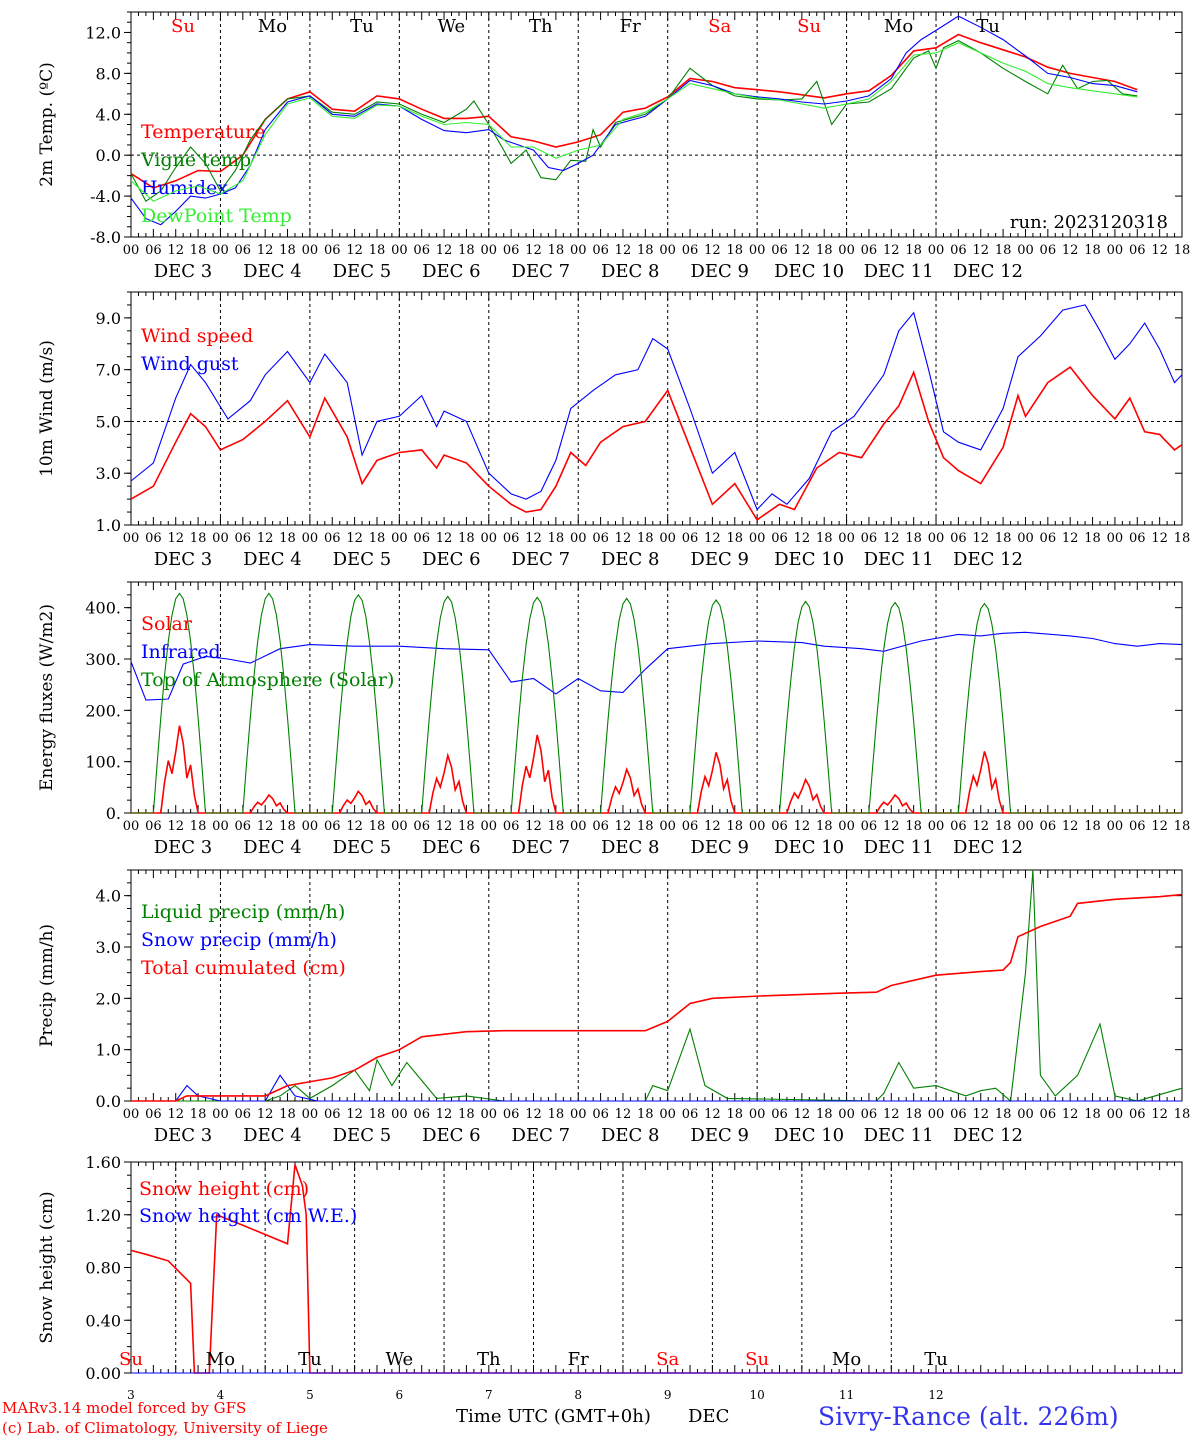  I want to click on y-tick-label: 4.0, so click(108, 896).